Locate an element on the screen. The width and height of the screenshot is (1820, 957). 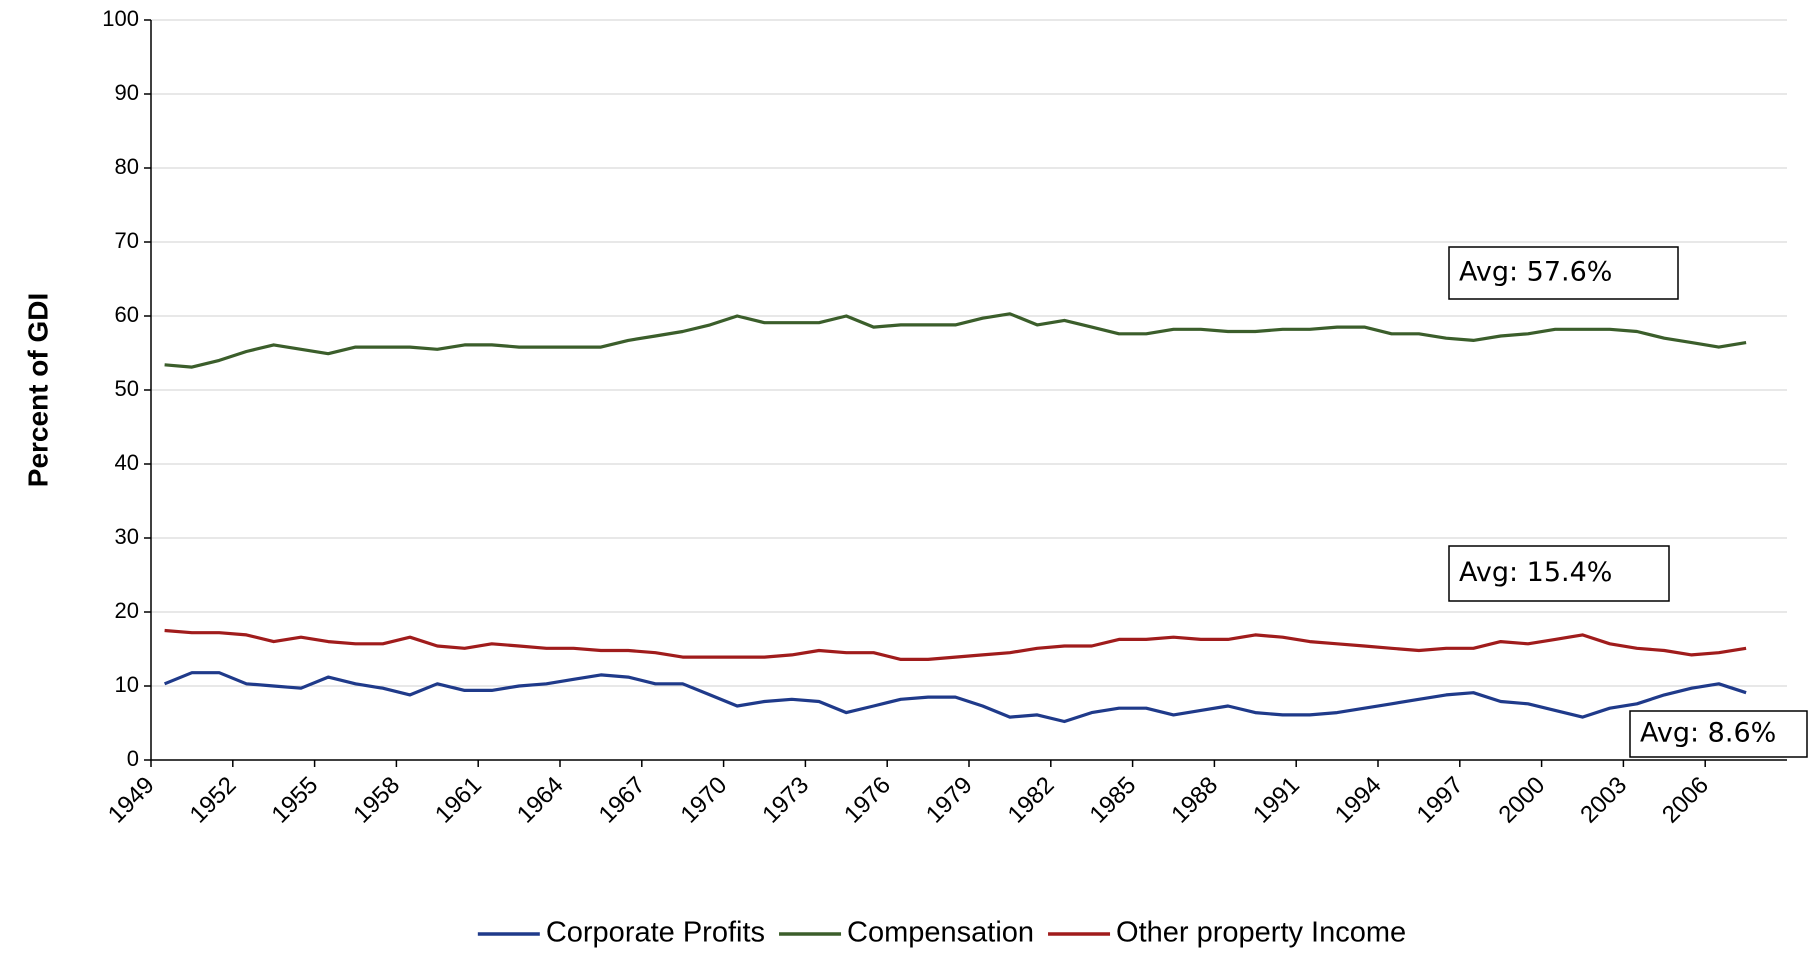
y-tick-label: 80 is located at coordinates (127, 166).